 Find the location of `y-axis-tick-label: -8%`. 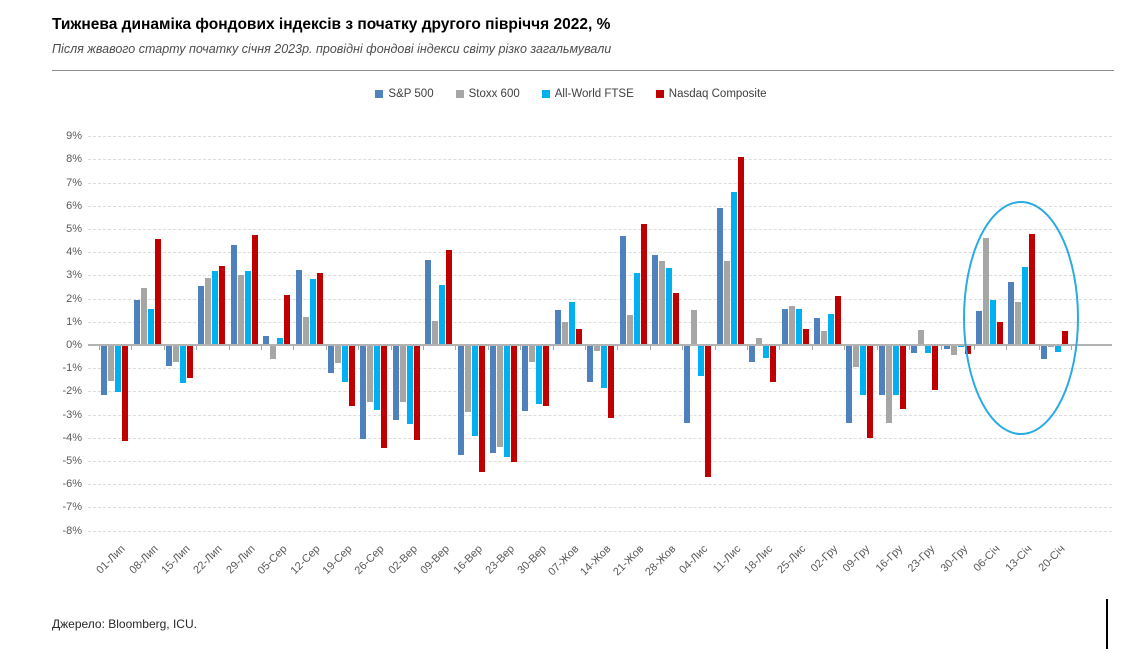

y-axis-tick-label: -8% is located at coordinates (72, 531).